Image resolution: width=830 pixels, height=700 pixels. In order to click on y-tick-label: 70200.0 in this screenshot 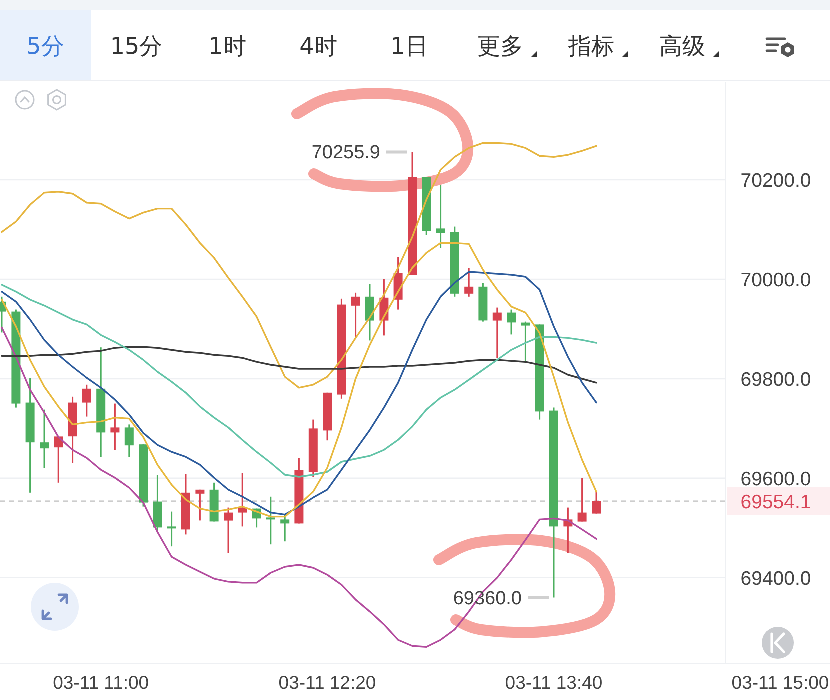, I will do `click(776, 181)`.